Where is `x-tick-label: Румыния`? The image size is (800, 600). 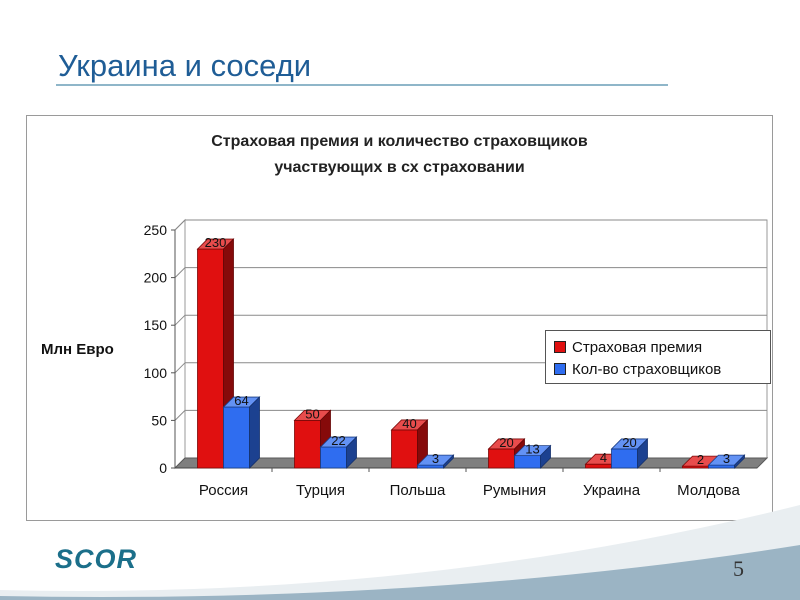
x-tick-label: Румыния is located at coordinates (514, 490).